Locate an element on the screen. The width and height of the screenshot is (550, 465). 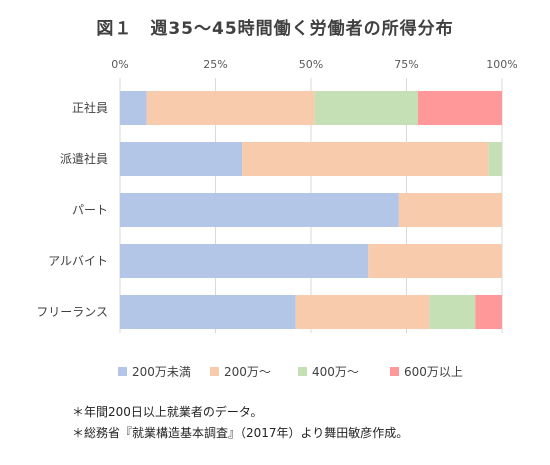
y-category-label: パート is located at coordinates (90, 210).